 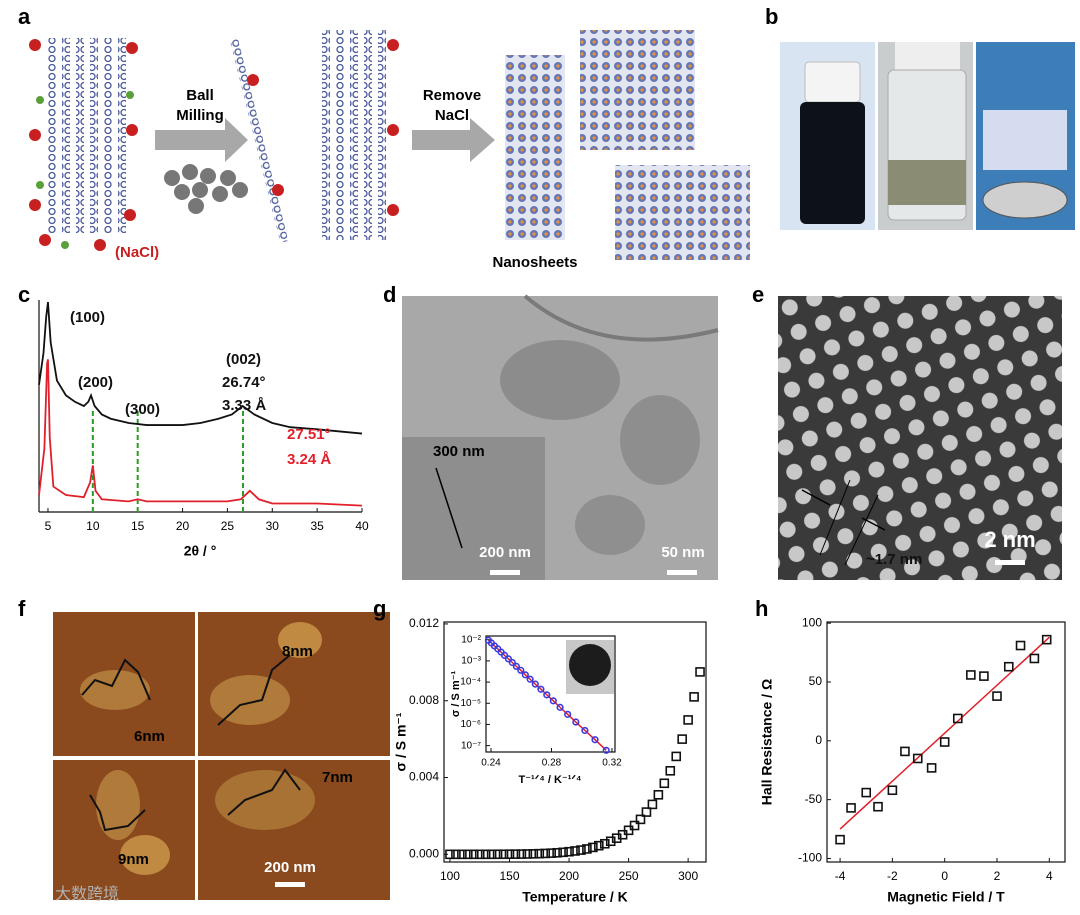 I want to click on y-tick-label: -50, so click(x=814, y=799).